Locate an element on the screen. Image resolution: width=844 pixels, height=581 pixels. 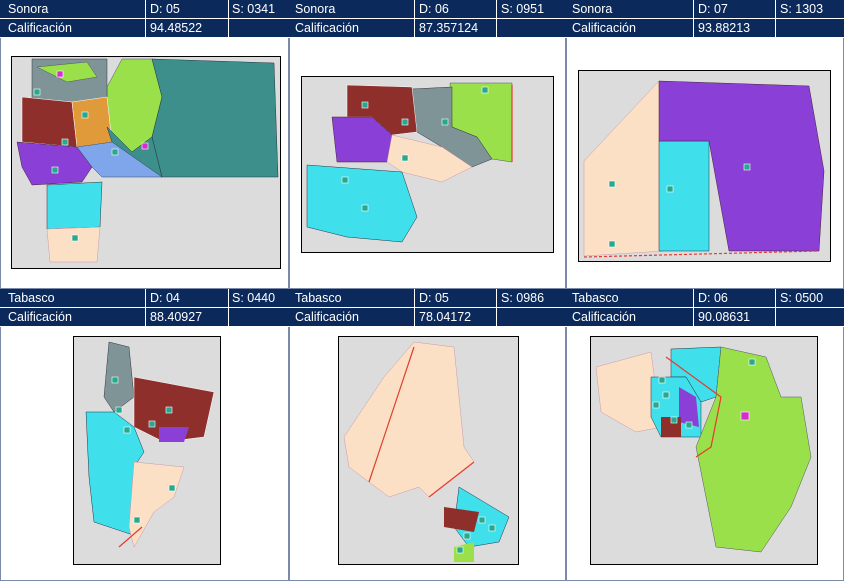
header-row-score: Calificación 90.08631 is located at coordinates (705, 317).